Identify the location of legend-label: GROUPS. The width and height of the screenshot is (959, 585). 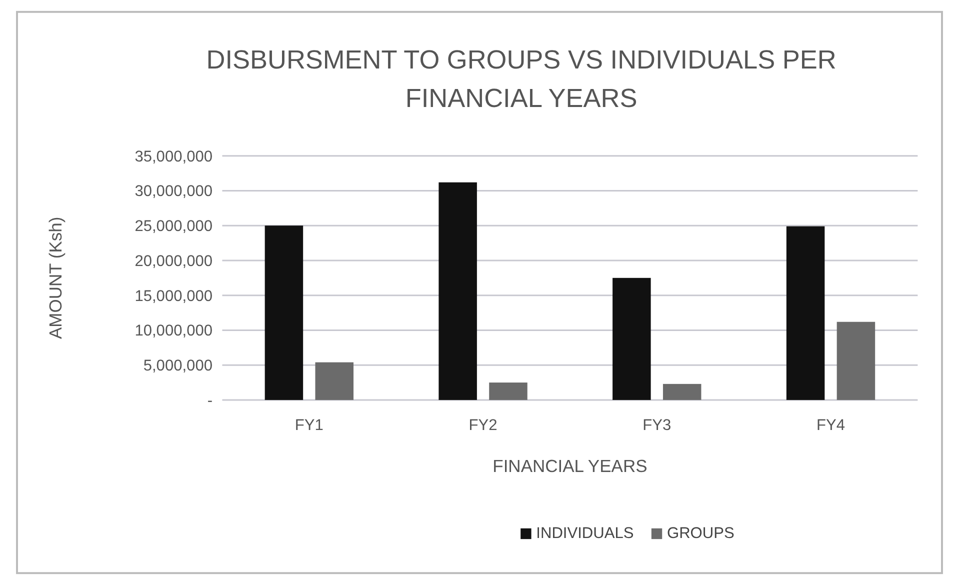
(700, 533).